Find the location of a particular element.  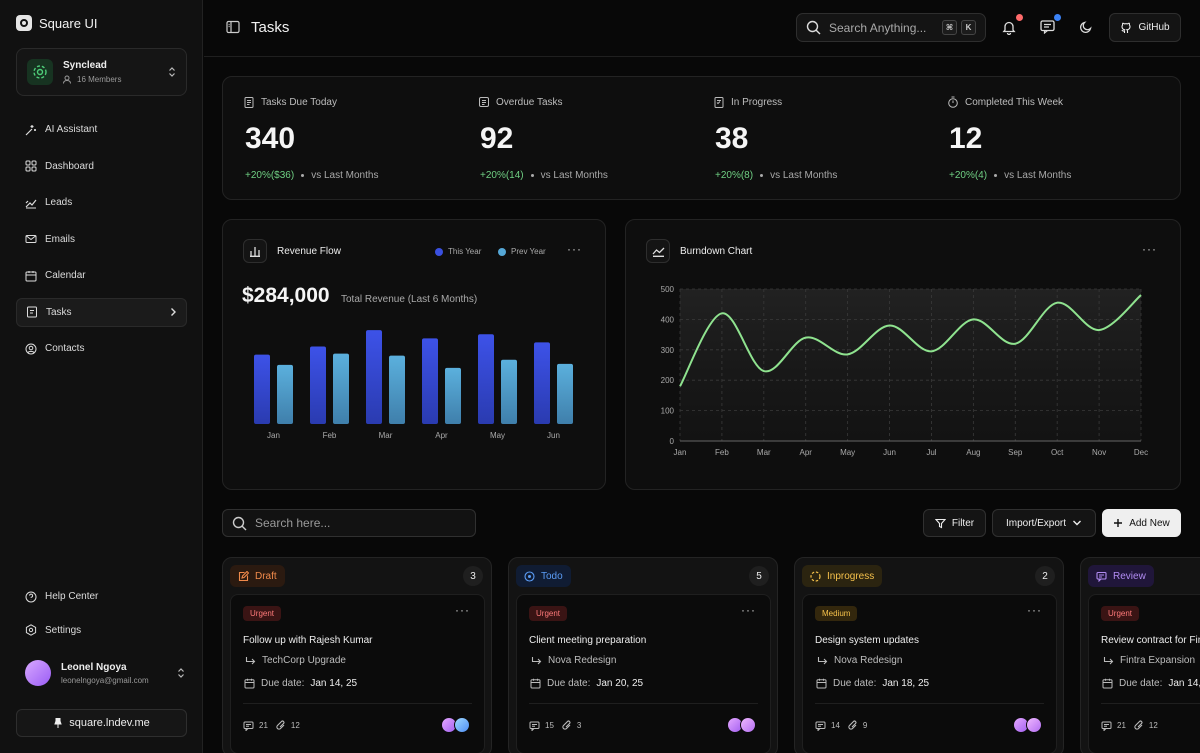

import-export-button: Import/Export is located at coordinates (1044, 523).